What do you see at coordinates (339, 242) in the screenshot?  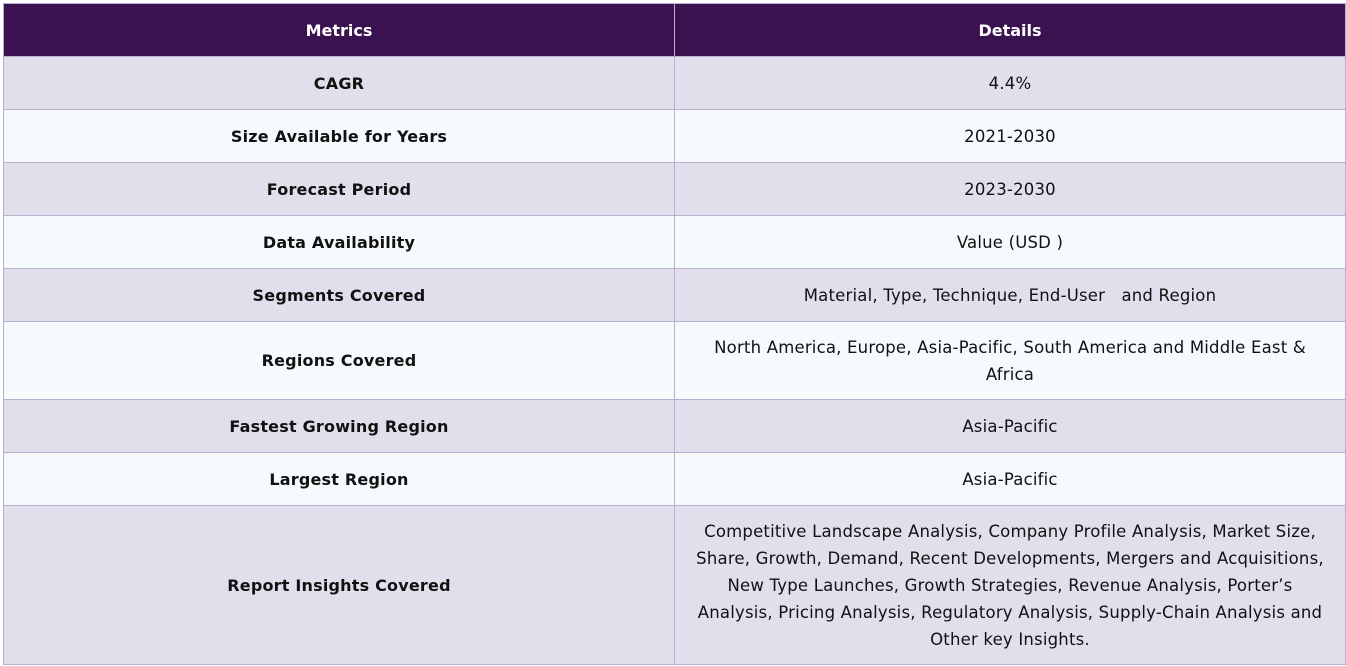 I see `metric-cell: Data Availability` at bounding box center [339, 242].